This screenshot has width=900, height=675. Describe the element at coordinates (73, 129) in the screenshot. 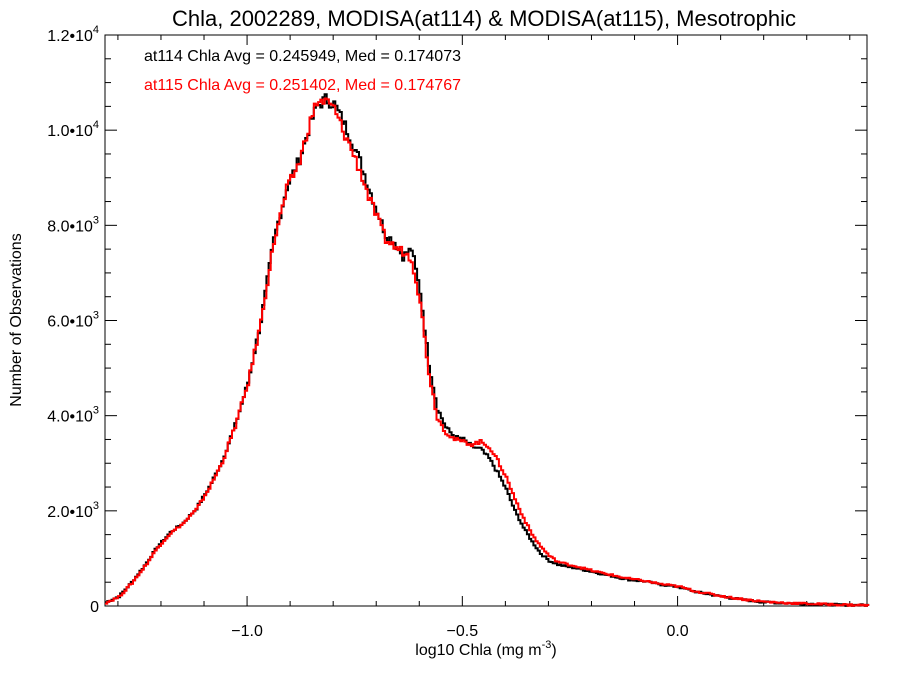

I see `y-tick-label: 1.0•104` at that location.